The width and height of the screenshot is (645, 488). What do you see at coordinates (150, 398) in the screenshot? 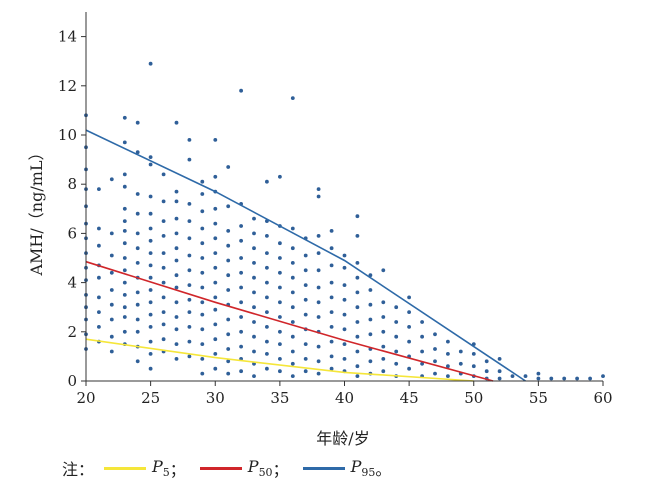
I see `x-tick-label: 25` at bounding box center [150, 398].